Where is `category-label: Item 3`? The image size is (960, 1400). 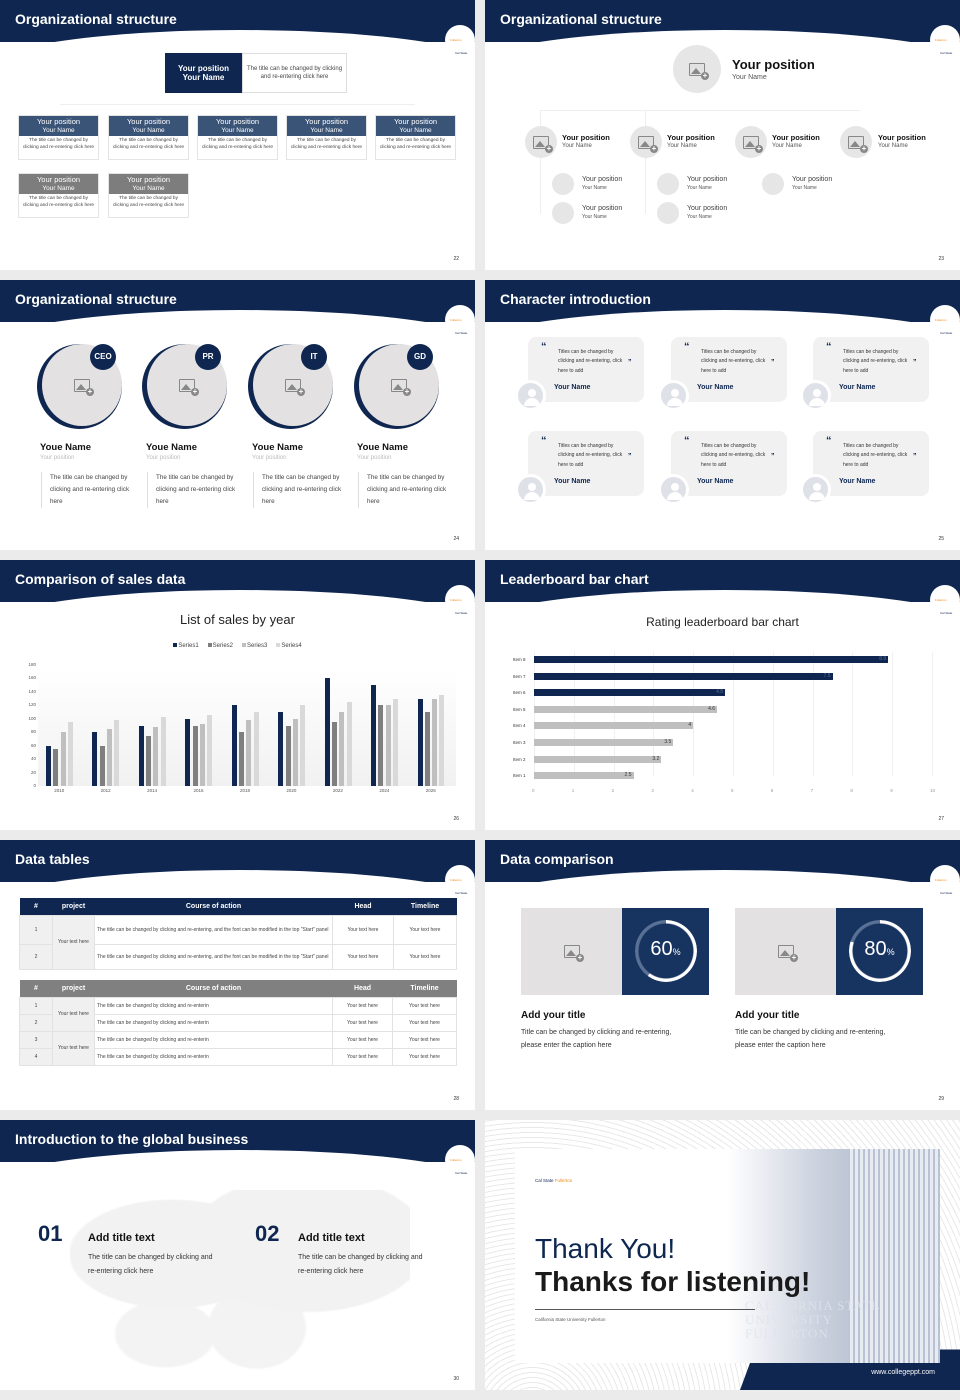 category-label: Item 3 is located at coordinates (519, 742).